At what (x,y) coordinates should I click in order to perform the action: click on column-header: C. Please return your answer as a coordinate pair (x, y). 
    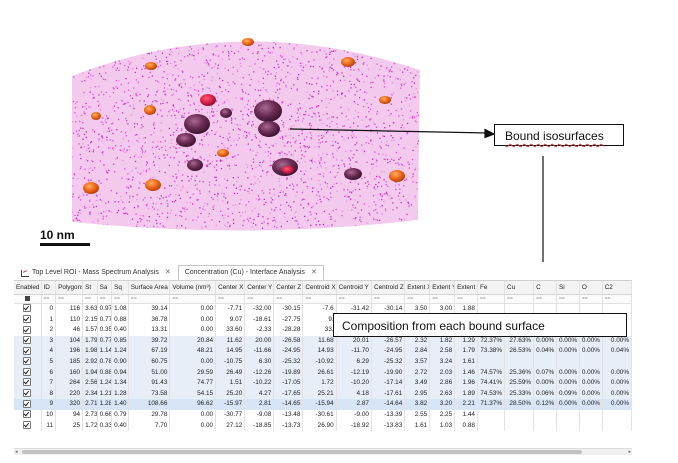
    Looking at the image, I should click on (545, 288).